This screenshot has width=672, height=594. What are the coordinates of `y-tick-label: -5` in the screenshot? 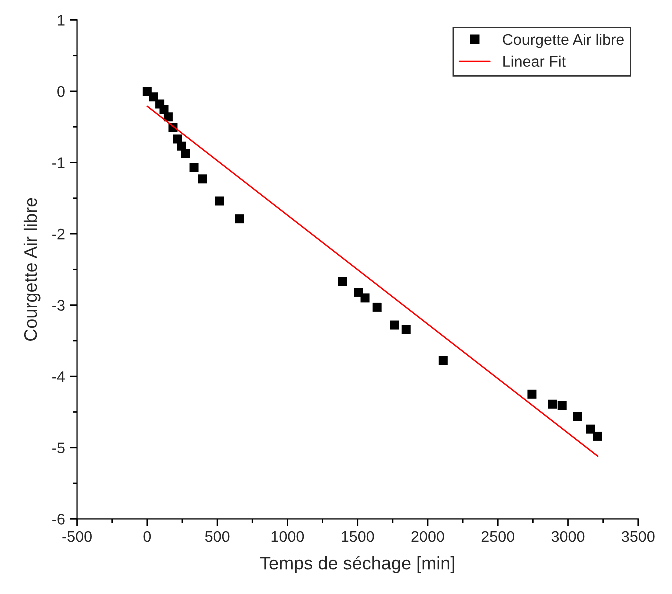 It's located at (58, 448).